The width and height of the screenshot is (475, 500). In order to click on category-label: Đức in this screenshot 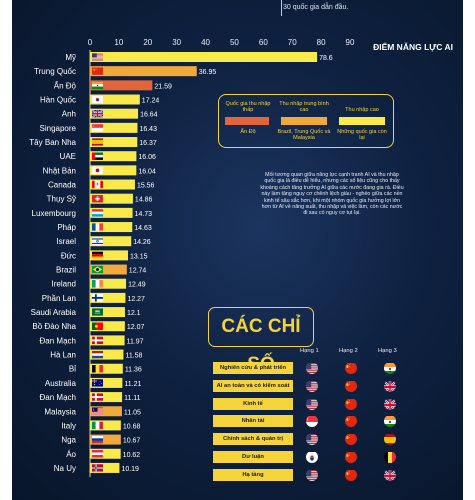, I will do `click(68, 255)`.